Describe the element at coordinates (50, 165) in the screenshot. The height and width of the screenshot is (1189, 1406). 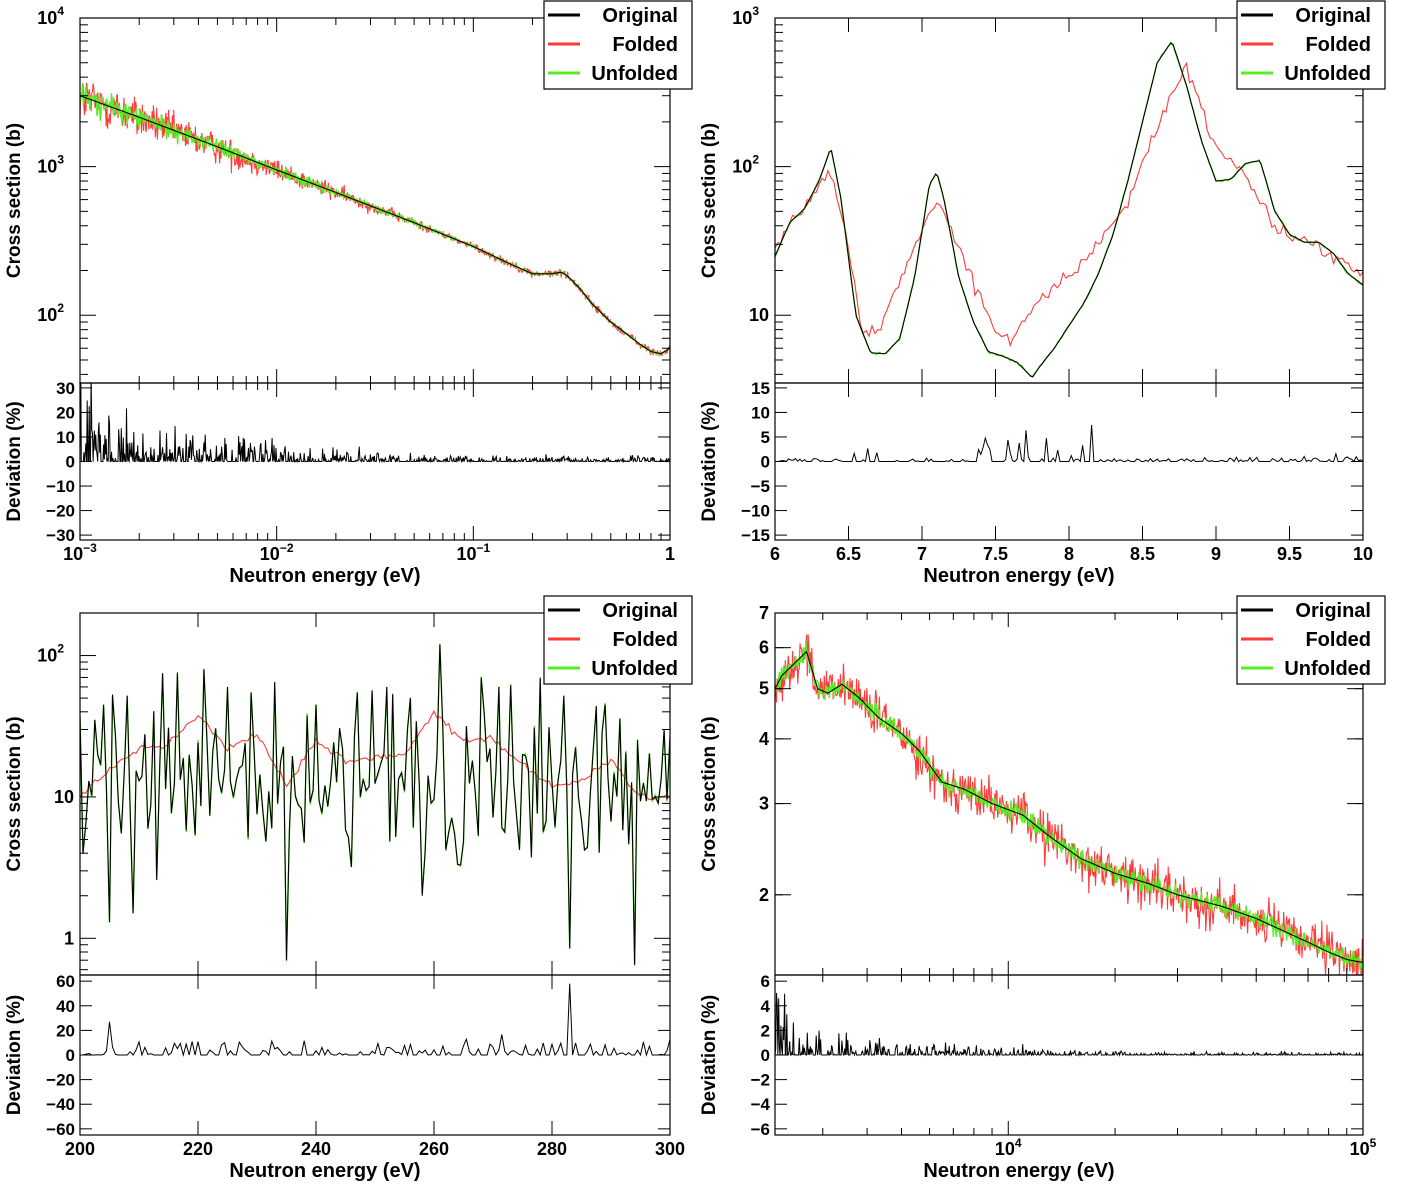
I see `y-tick-label: 103` at that location.